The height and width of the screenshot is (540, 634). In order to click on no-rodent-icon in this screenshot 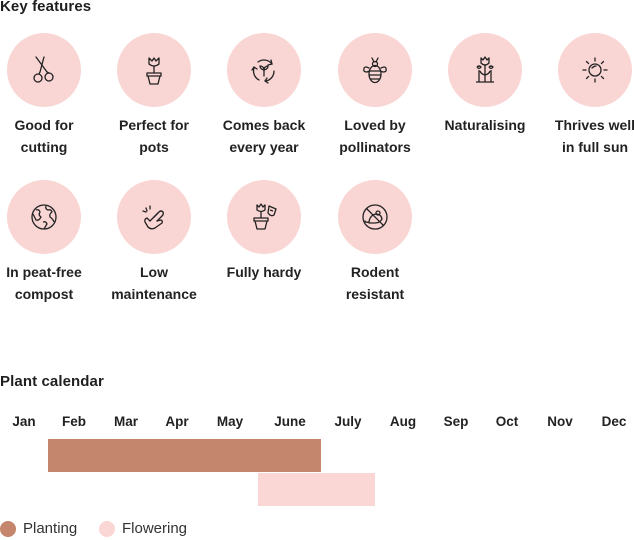, I will do `click(375, 217)`.